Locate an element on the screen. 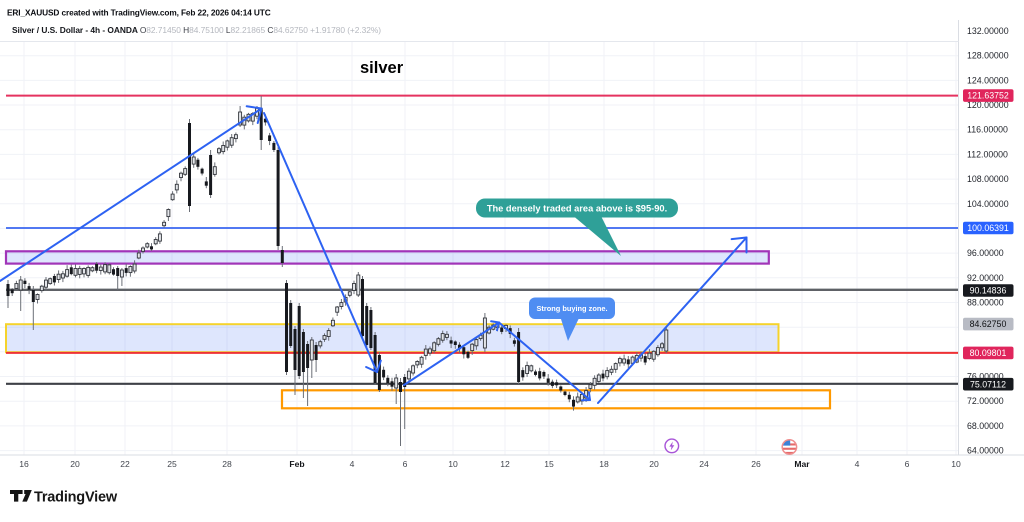  svg-text: 28 is located at coordinates (227, 464).